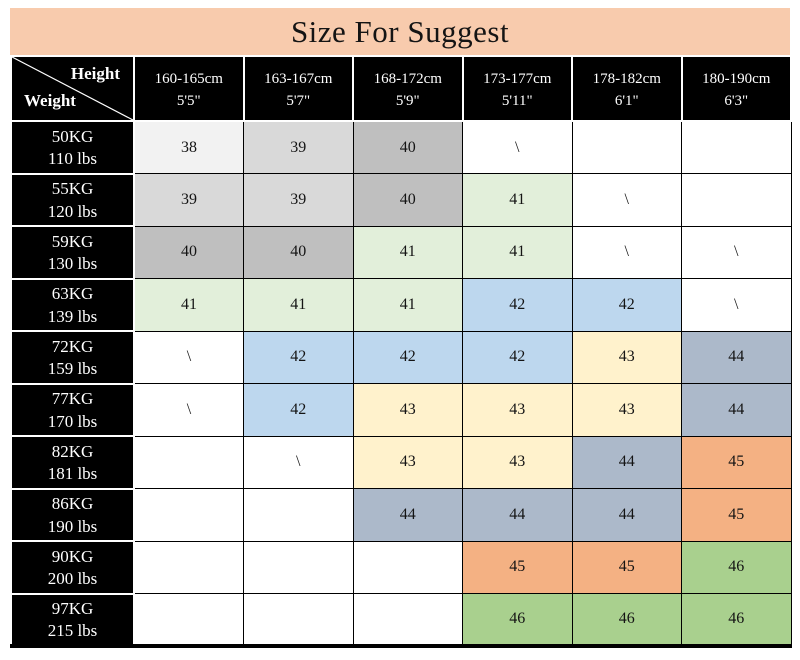  What do you see at coordinates (72, 211) in the screenshot?
I see `weight-lbs: 120 lbs` at bounding box center [72, 211].